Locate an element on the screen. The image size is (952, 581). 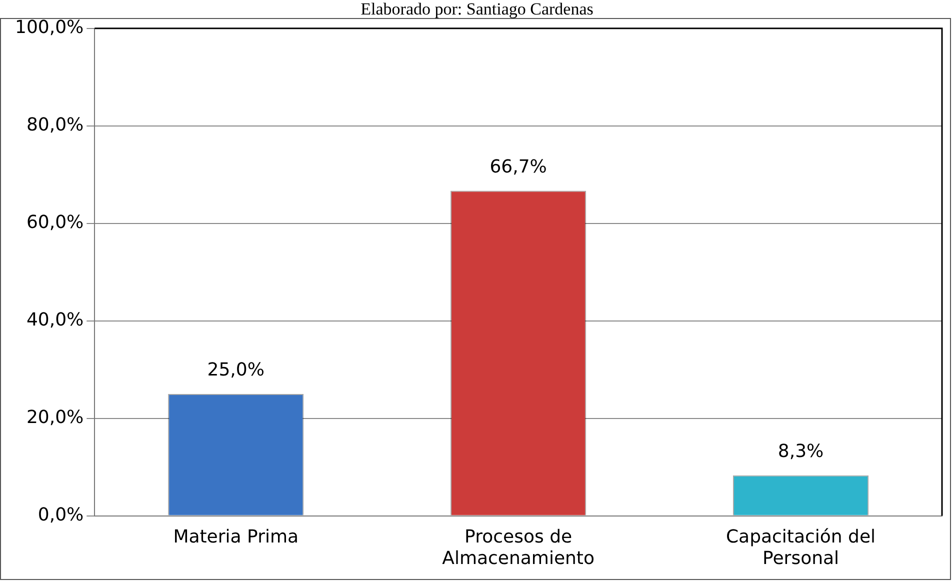
y-tick-label: 40,0% is located at coordinates (55, 320).